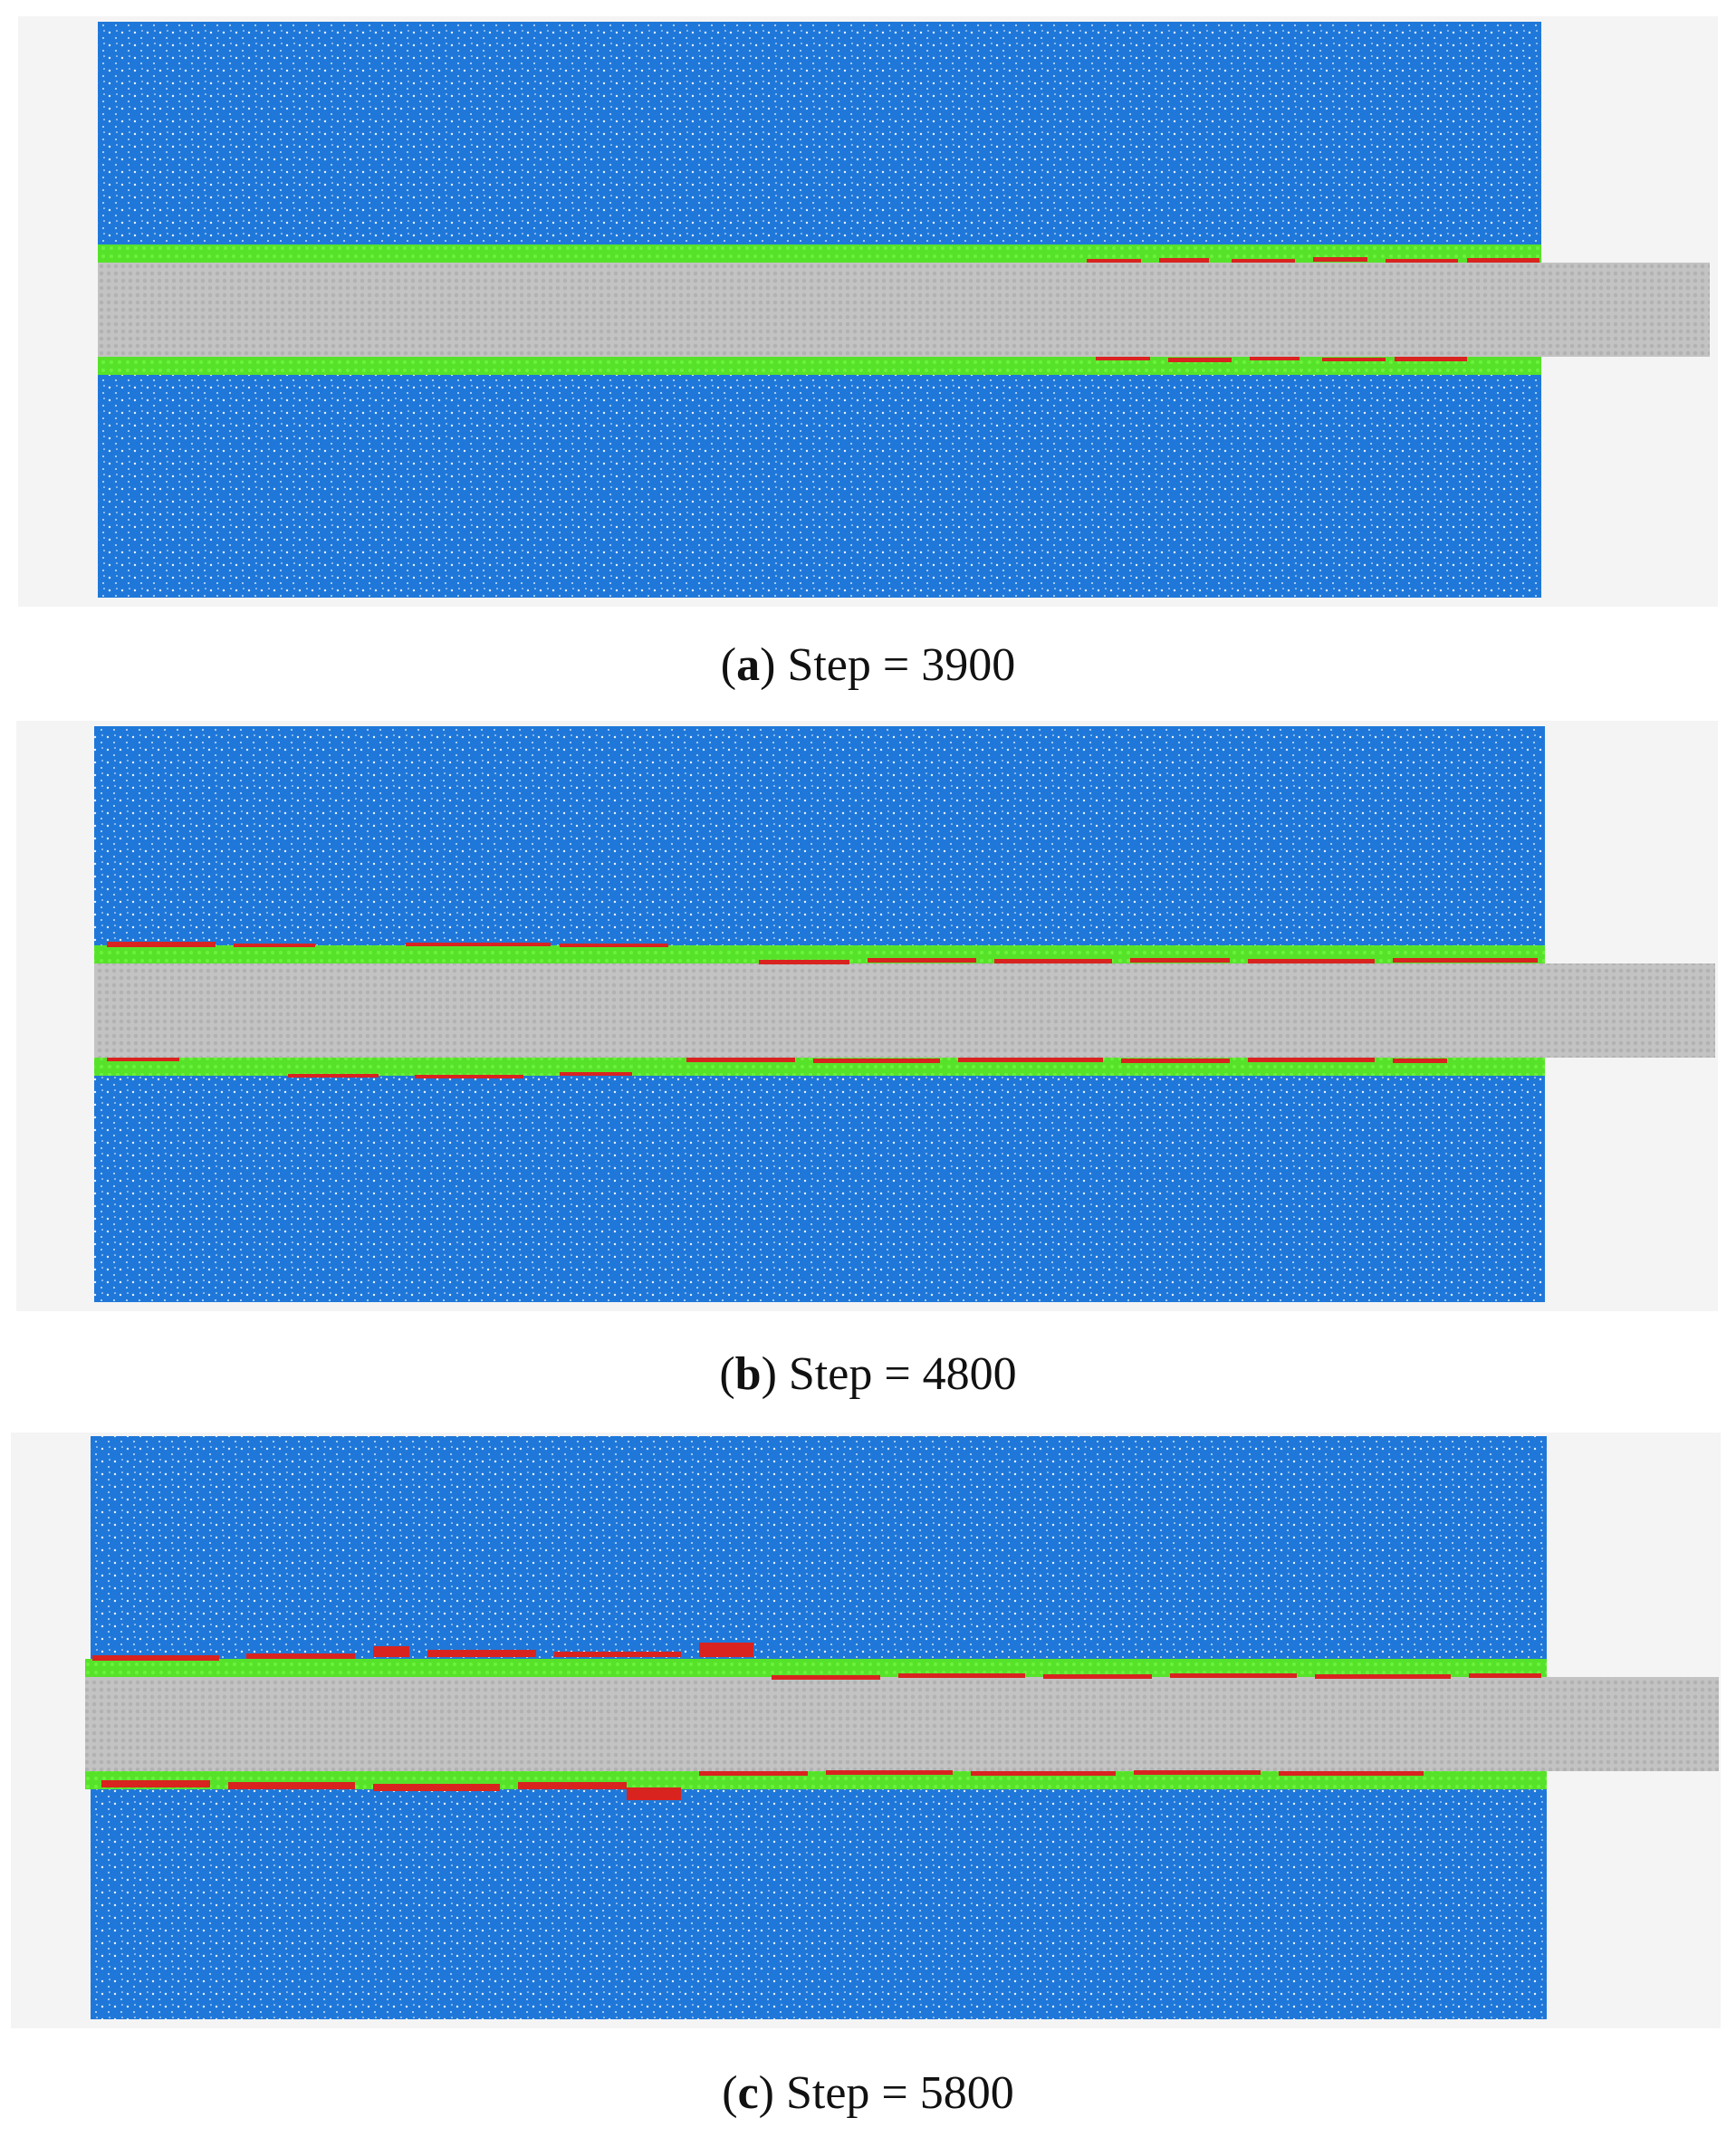  Describe the element at coordinates (816, 1668) in the screenshot. I see `upper-interface` at that location.